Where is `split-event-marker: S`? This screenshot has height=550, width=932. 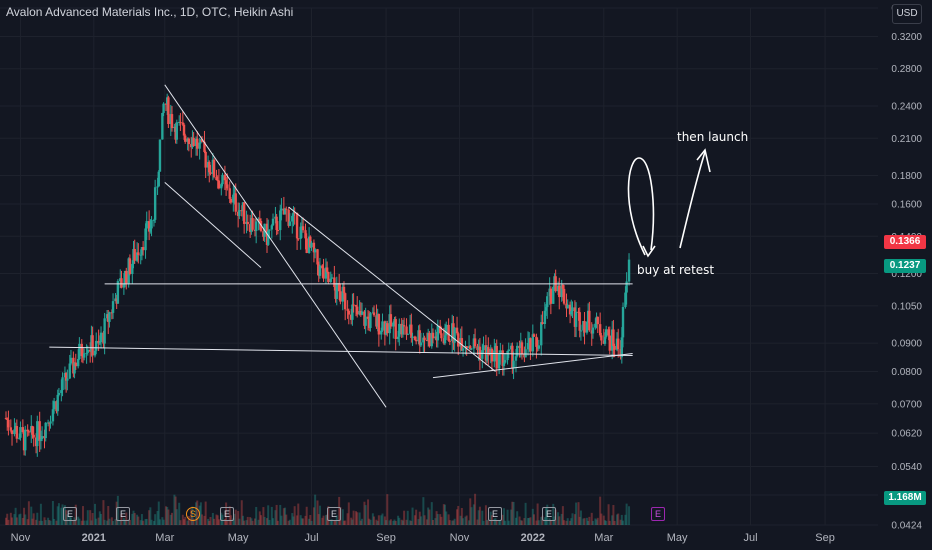
split-event-marker: S is located at coordinates (193, 514).